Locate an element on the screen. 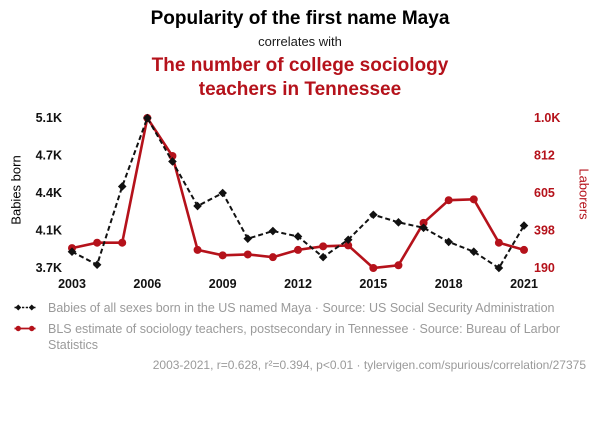 Image resolution: width=600 pixels, height=422 pixels. right-axis-tick-label: 1.0K is located at coordinates (547, 118).